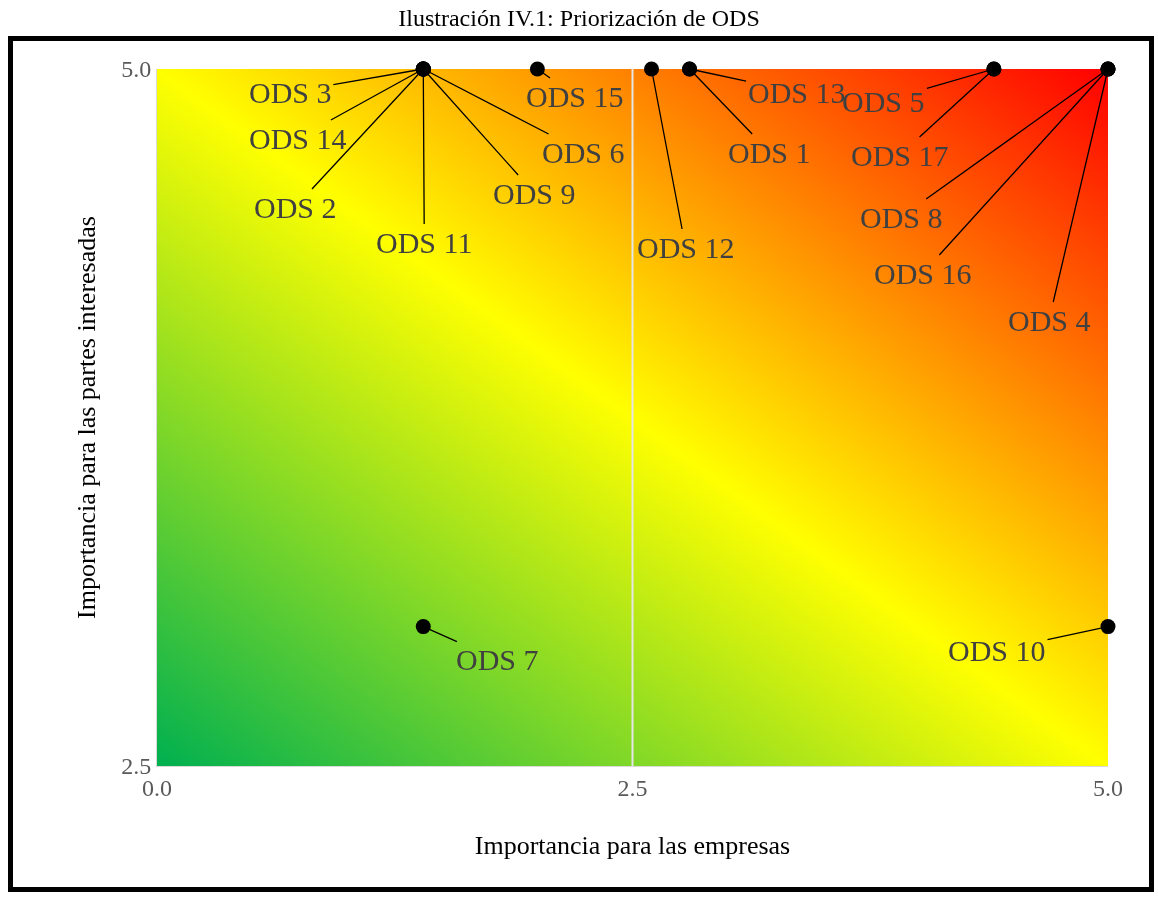 Image resolution: width=1158 pixels, height=898 pixels. Describe the element at coordinates (1108, 787) in the screenshot. I see `x-tick-label: 5.0` at that location.